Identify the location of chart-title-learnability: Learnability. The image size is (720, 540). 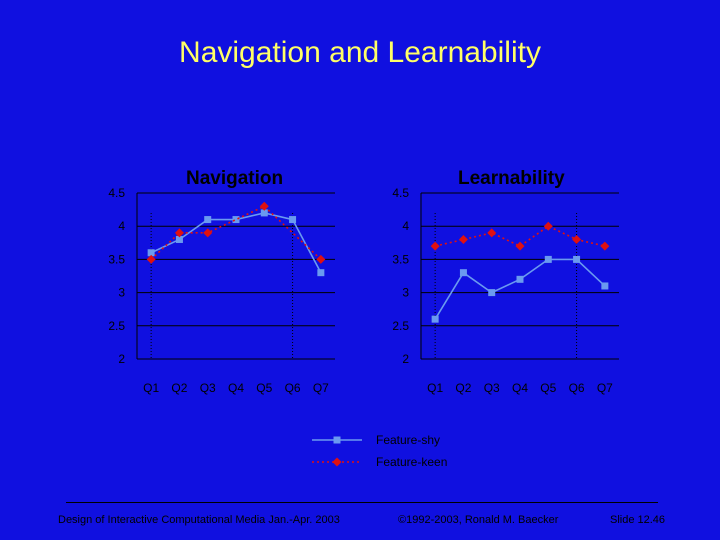
(511, 178).